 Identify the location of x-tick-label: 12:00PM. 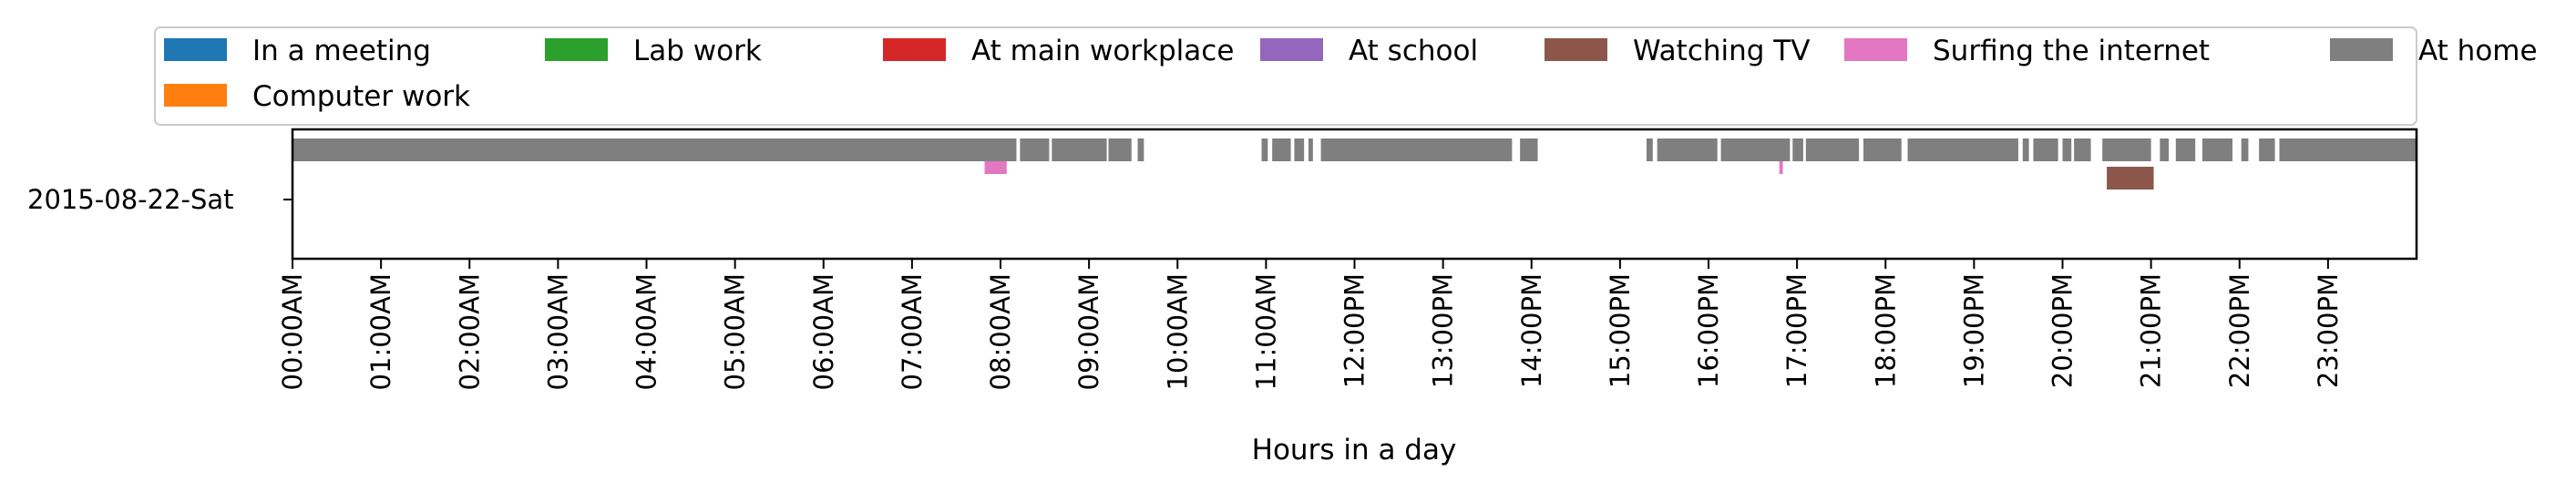
(1354, 330).